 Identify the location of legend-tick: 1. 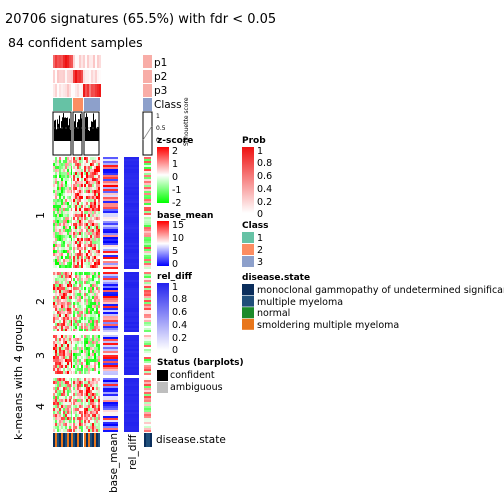
(260, 151).